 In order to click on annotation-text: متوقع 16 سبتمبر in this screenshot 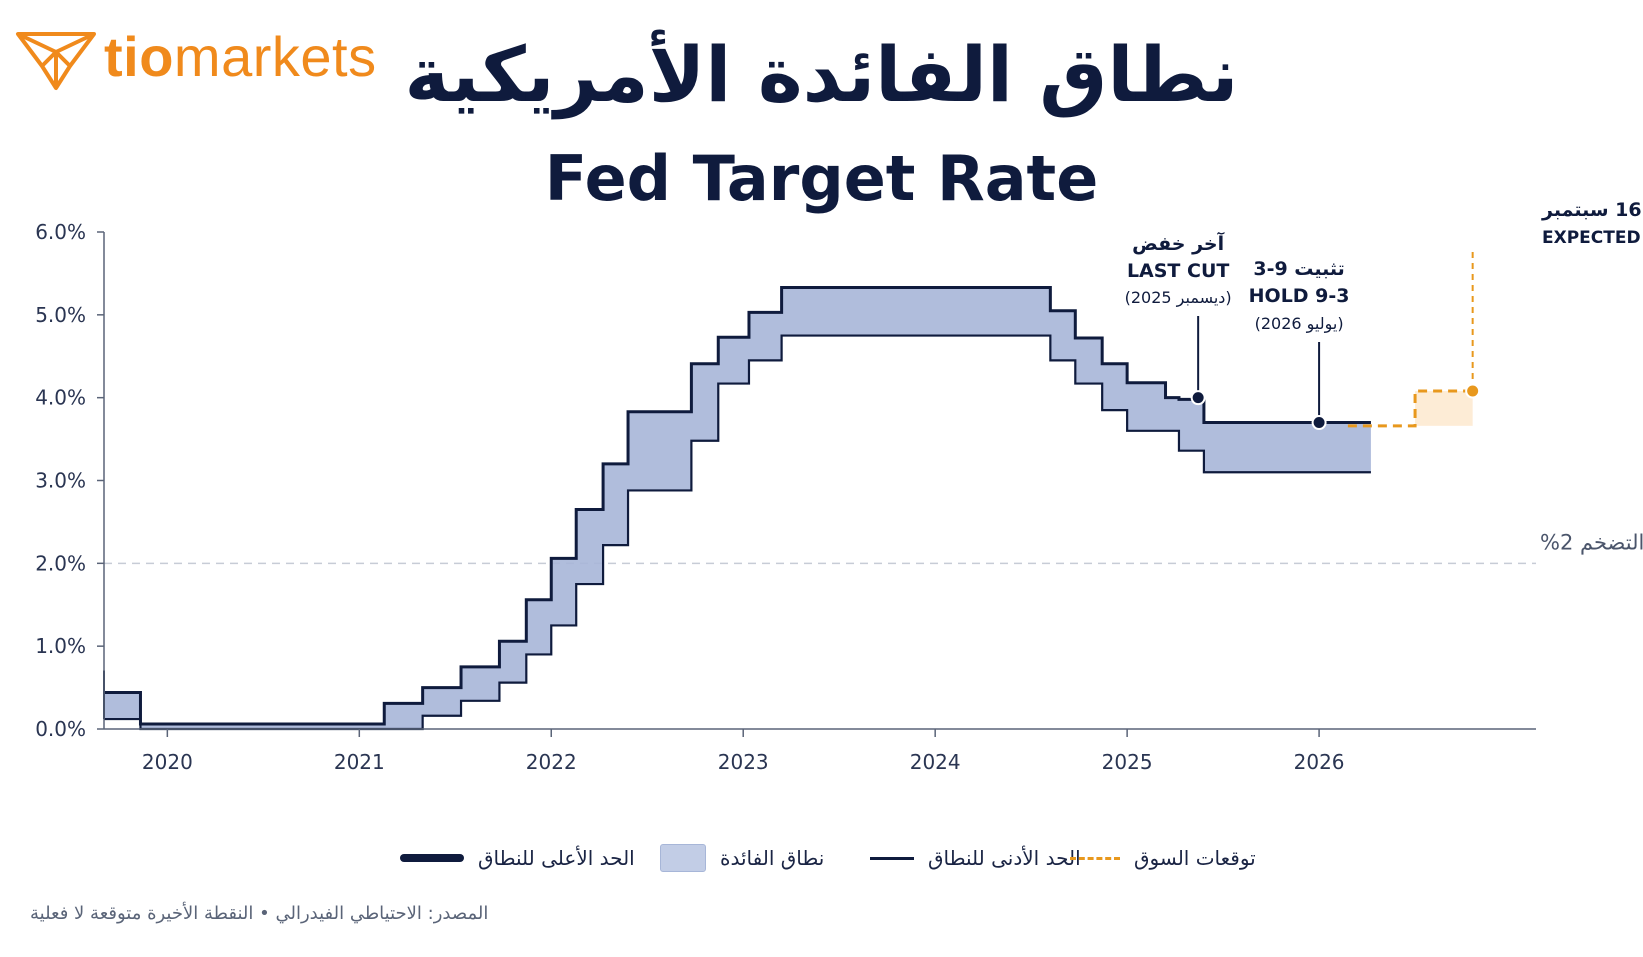, I will do `click(1592, 210)`.